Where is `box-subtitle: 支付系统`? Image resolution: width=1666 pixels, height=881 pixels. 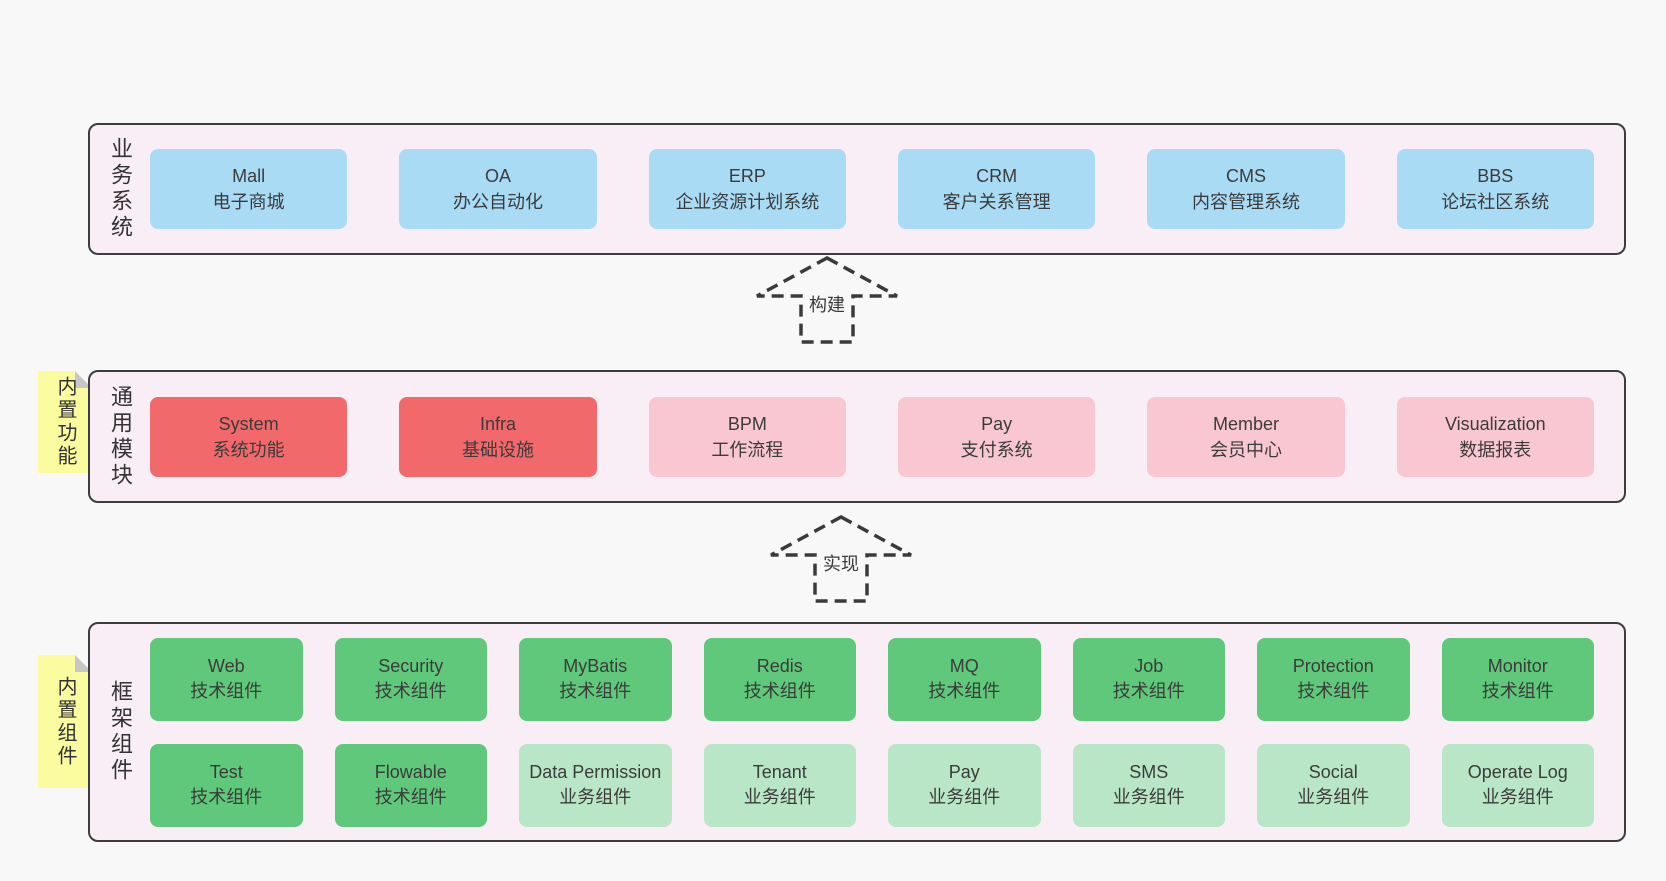
box-subtitle: 支付系统 is located at coordinates (996, 449).